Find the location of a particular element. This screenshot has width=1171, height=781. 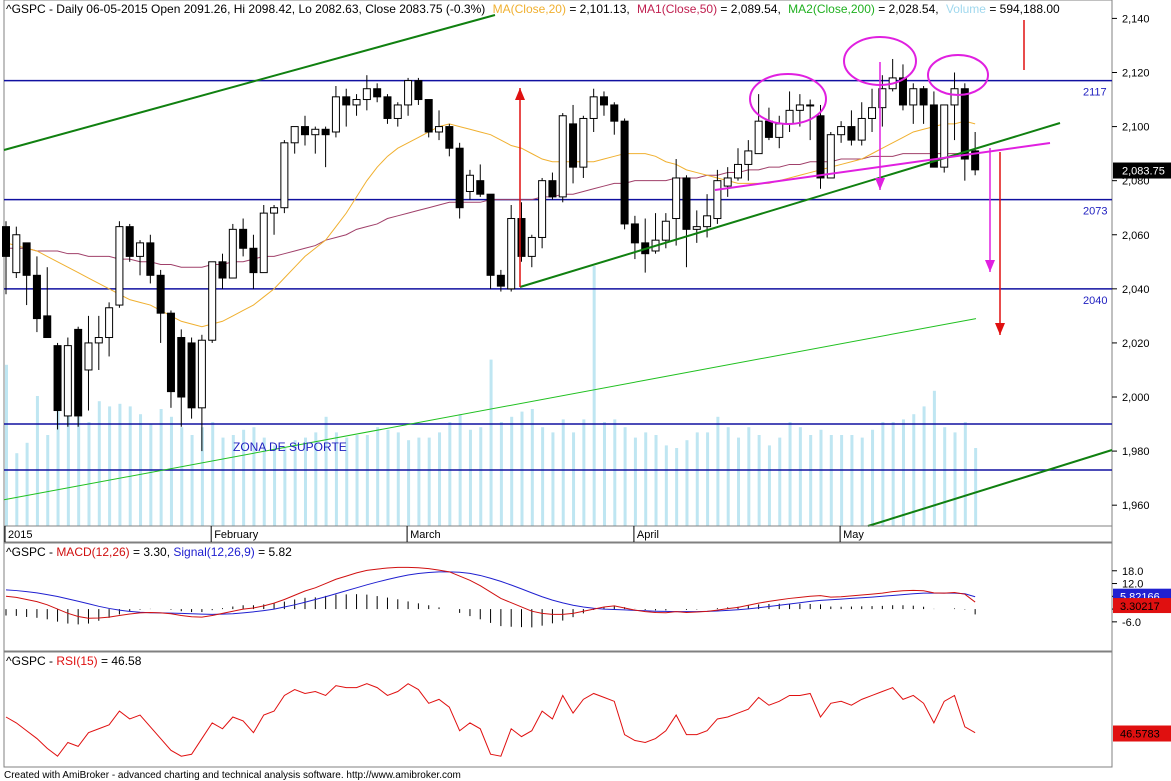

ma20-value: = 2,101.13, is located at coordinates (599, 9).